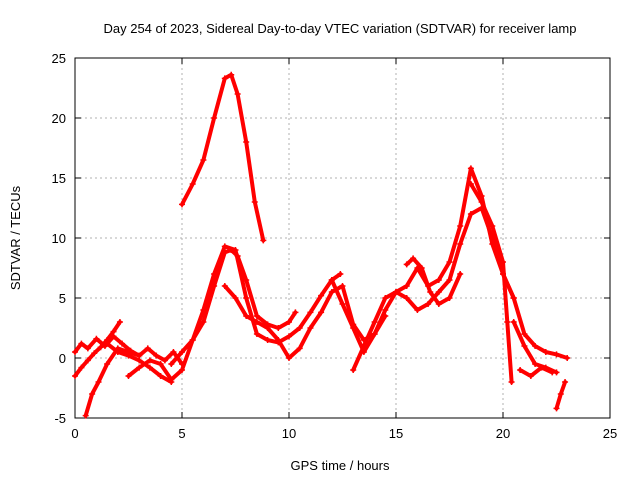 Image resolution: width=640 pixels, height=480 pixels. I want to click on y-tick-label: -5, so click(60, 418).